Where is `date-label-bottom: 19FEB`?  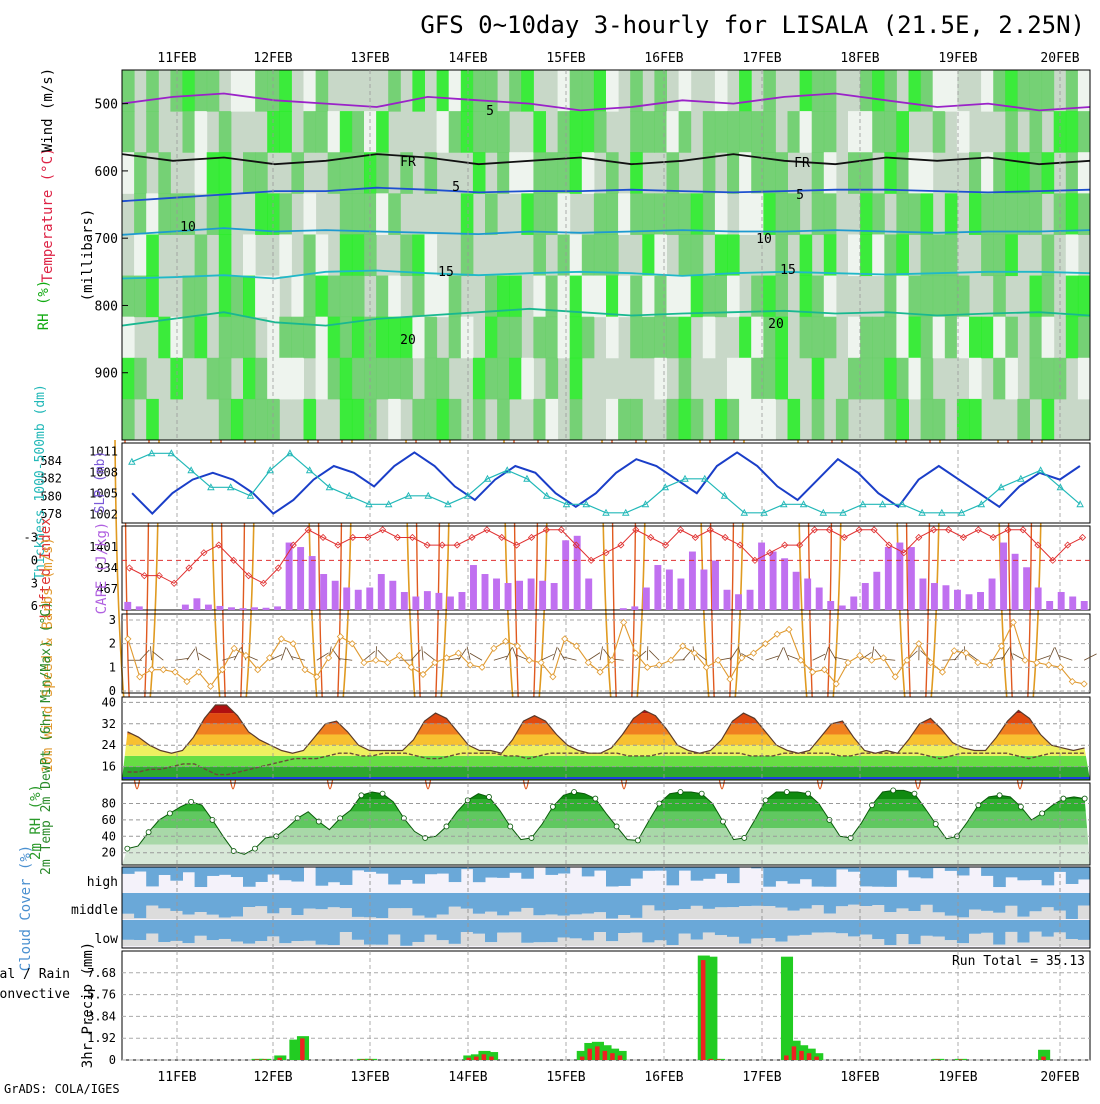
date-label-bottom: 19FEB is located at coordinates (957, 1077).